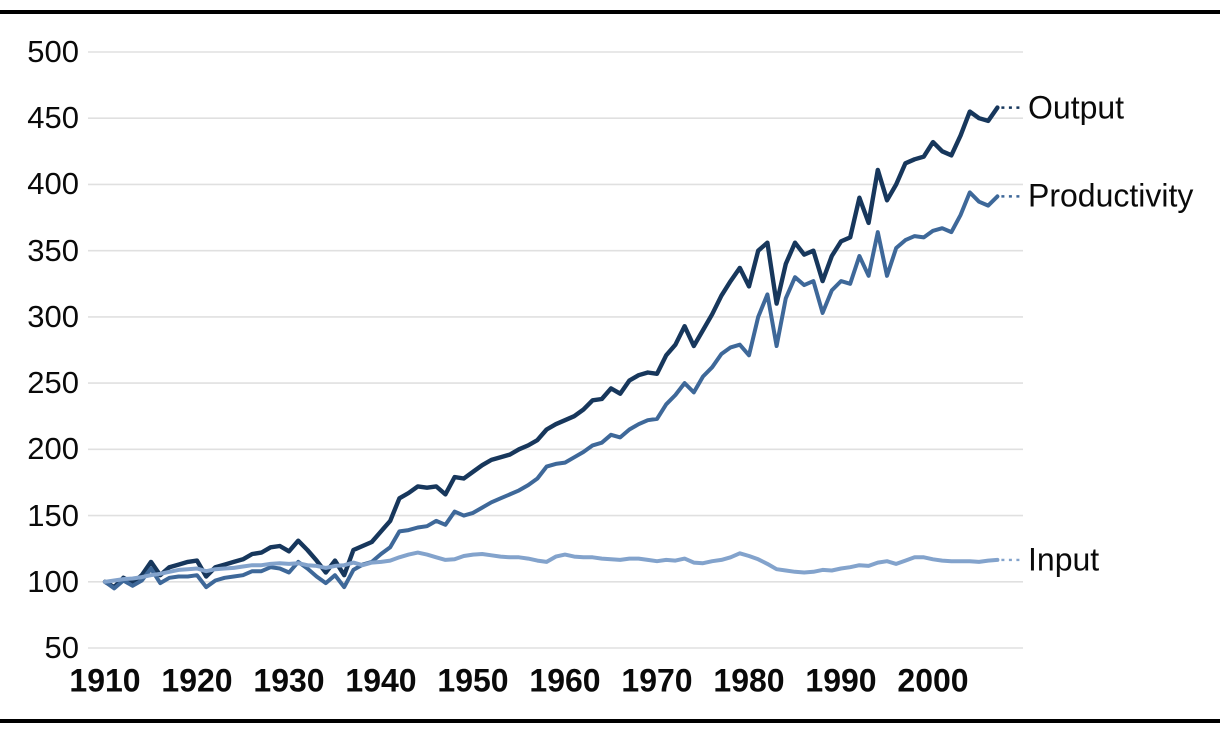  Describe the element at coordinates (610, 721) in the screenshot. I see `bottom-border-rule` at that location.